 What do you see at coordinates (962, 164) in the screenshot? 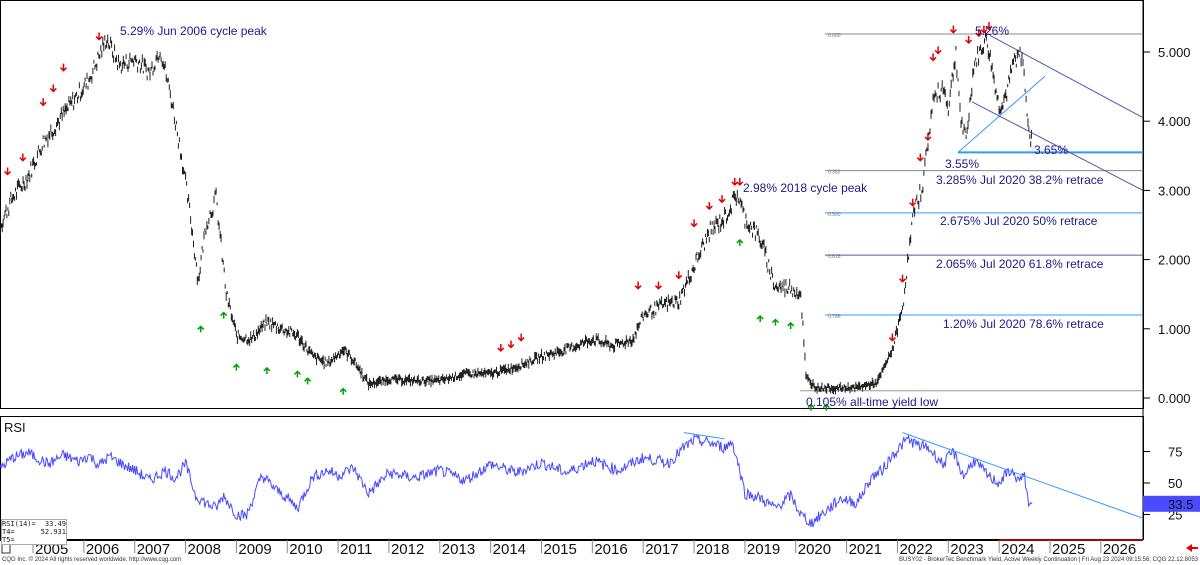
I see `annotation-low-355: 3.55%` at bounding box center [962, 164].